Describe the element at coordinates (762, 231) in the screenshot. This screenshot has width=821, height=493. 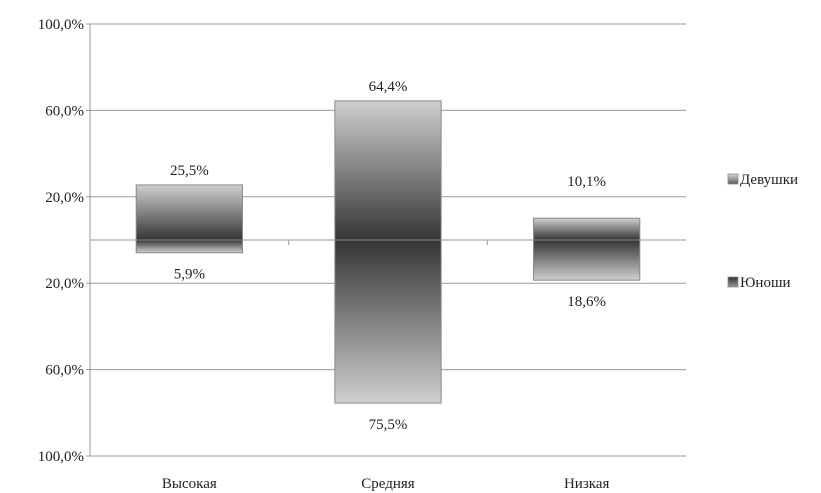
I see `legend: Девушки Юноши` at that location.